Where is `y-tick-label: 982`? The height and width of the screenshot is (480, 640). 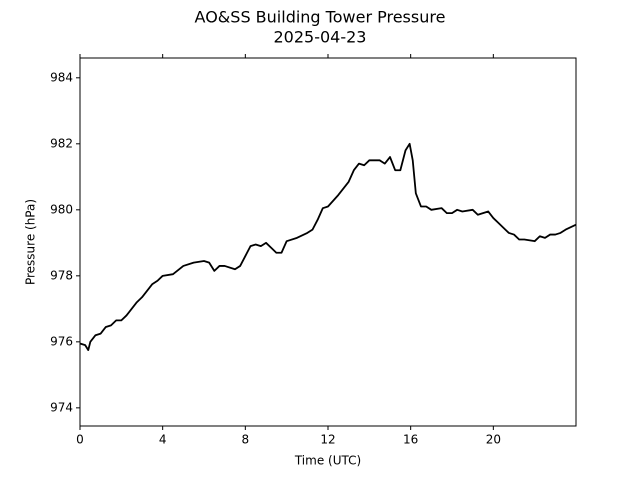 y-tick-label: 982 is located at coordinates (61, 143).